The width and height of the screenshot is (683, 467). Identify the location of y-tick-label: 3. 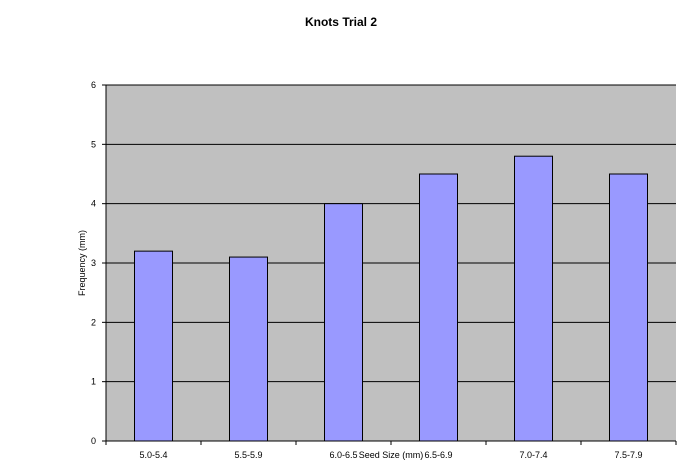
(93, 263).